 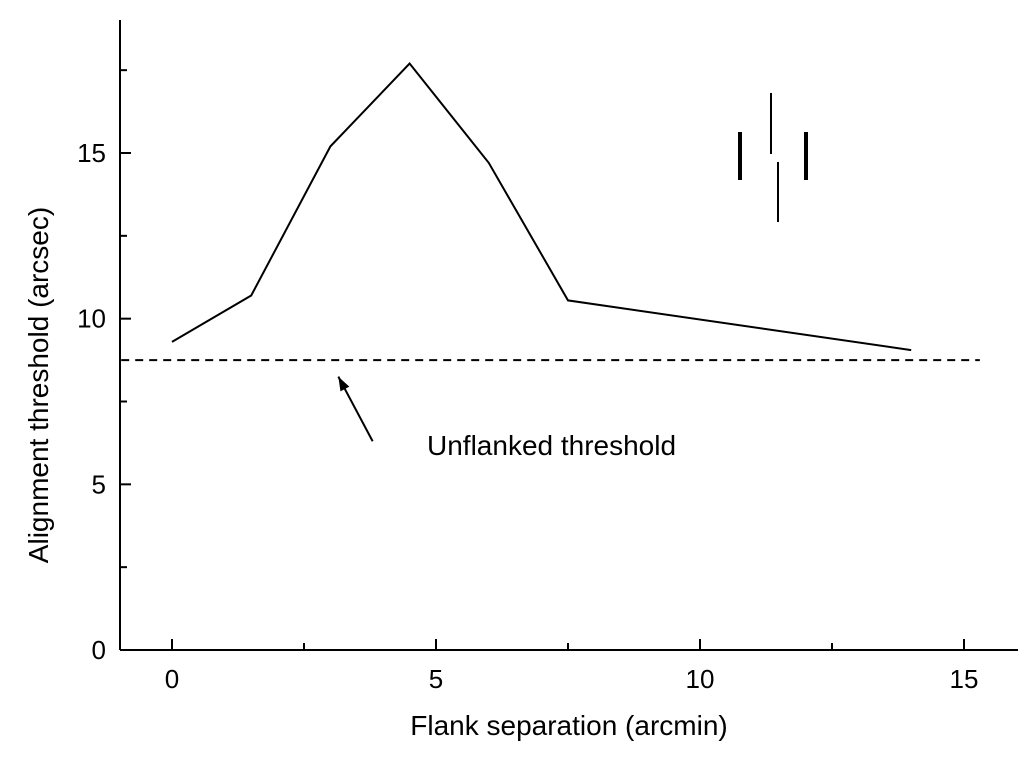 I want to click on y-tick-label: 0, so click(x=99, y=650).